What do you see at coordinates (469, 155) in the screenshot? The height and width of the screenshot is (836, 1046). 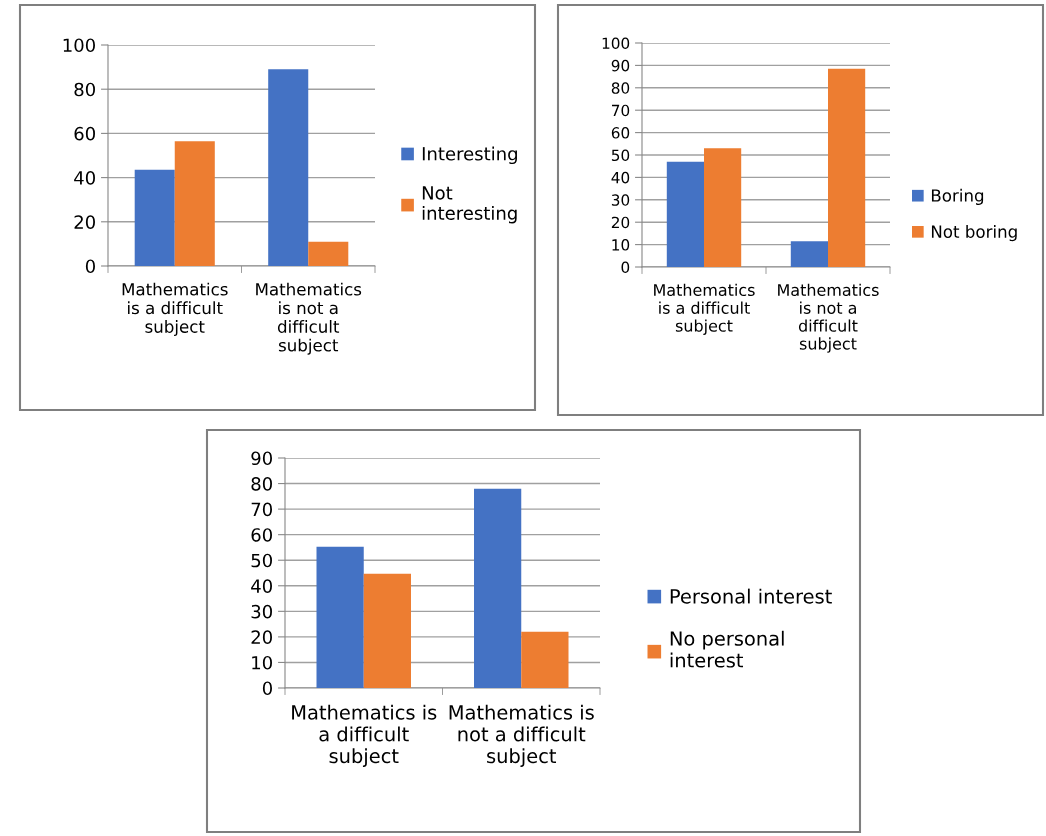 I see `legend-label: Interesting` at bounding box center [469, 155].